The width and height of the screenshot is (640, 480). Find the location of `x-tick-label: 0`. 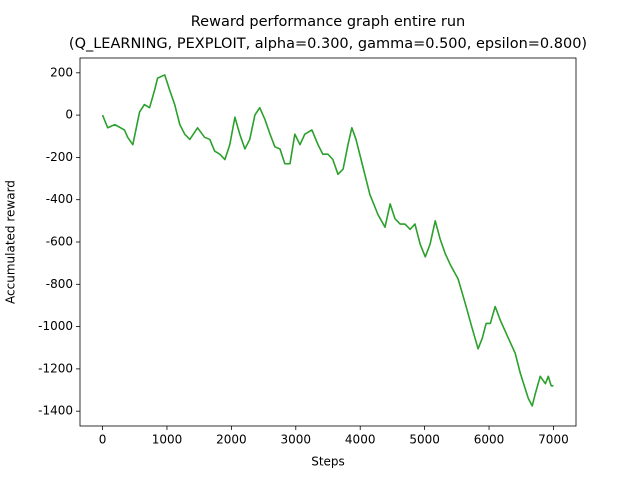

x-tick-label: 0 is located at coordinates (103, 440).